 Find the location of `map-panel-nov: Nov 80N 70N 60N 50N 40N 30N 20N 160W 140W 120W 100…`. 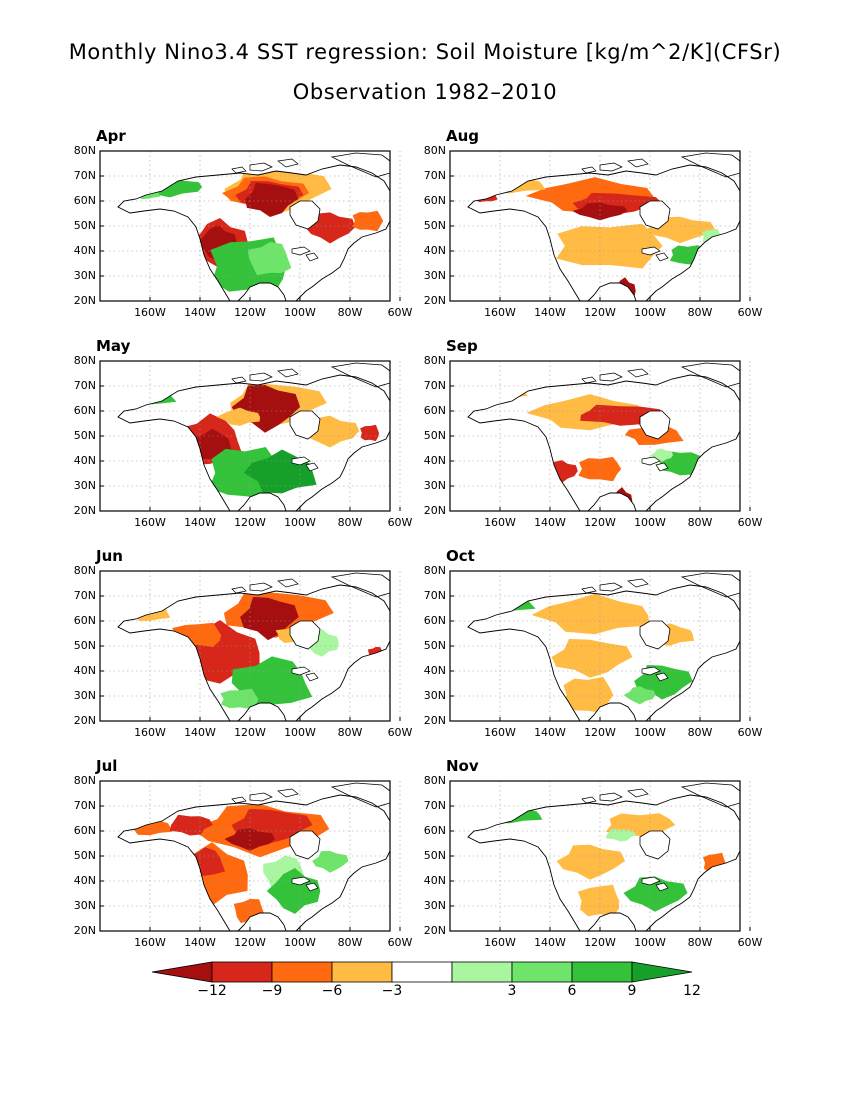

map-panel-nov: Nov 80N 70N 60N 50N 40N 30N 20N 160W 140W 120W 100… is located at coordinates (600, 857).